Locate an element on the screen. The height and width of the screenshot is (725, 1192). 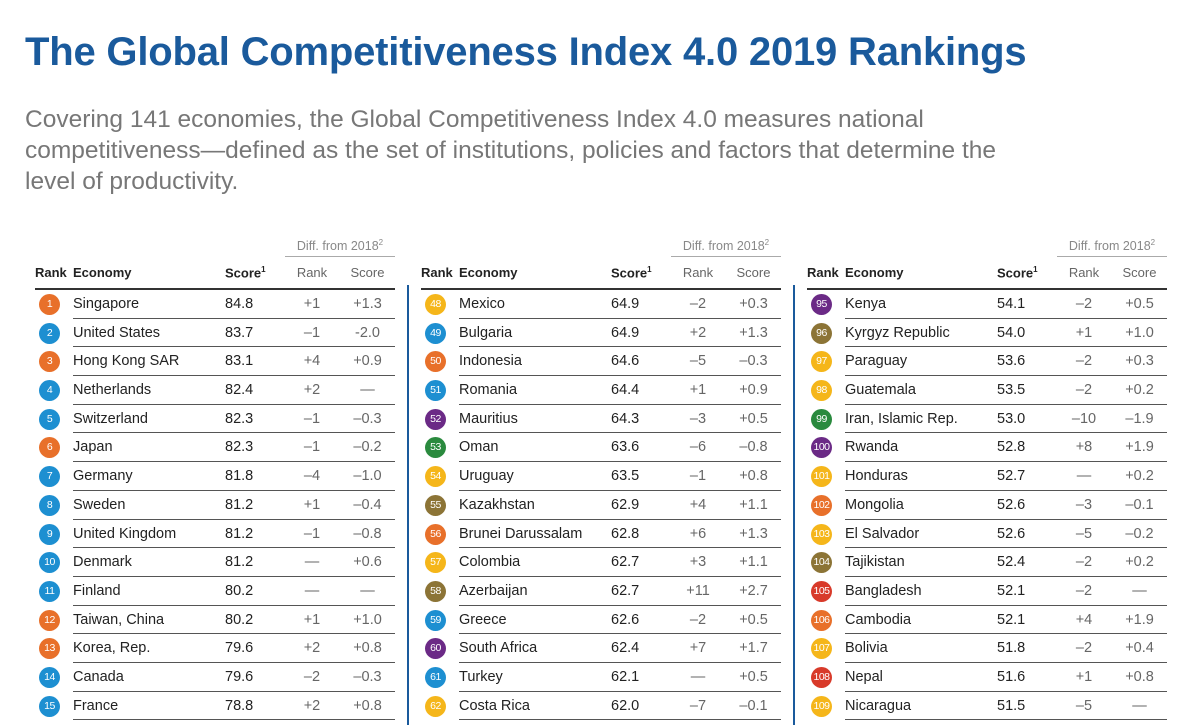
rank-badge: 58 is located at coordinates (435, 591).